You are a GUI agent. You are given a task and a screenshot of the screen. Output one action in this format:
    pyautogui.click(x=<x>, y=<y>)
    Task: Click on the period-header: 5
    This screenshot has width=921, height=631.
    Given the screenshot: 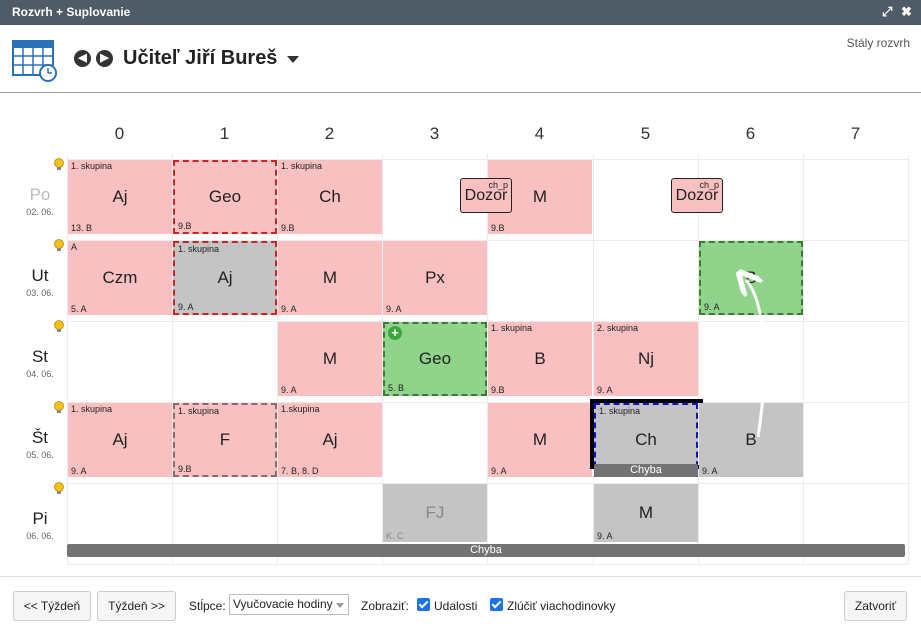 What is the action you would take?
    pyautogui.click(x=645, y=133)
    